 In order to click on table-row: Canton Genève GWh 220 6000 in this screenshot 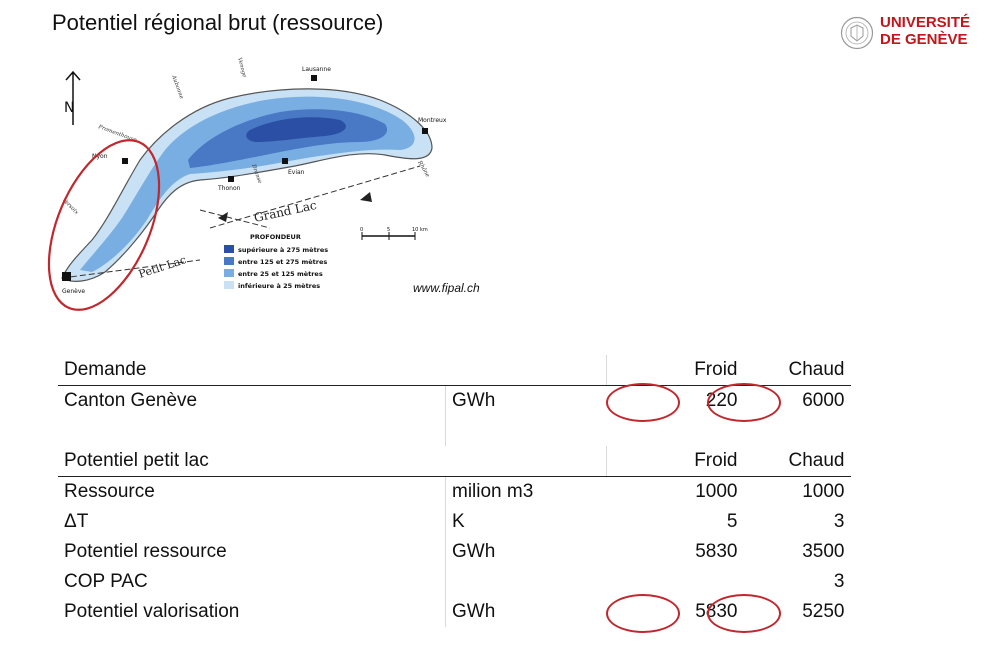, I will do `click(454, 400)`.